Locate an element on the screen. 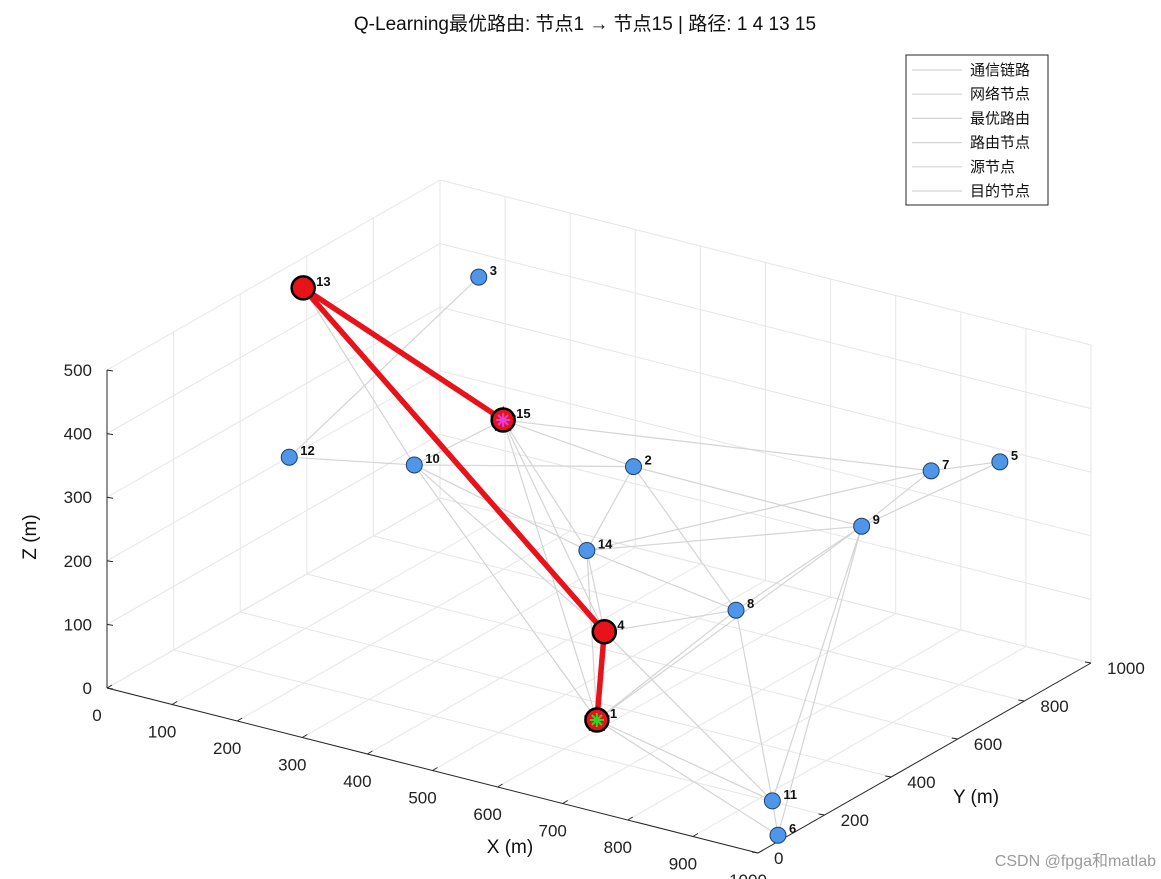  x-tick-label: 100 is located at coordinates (162, 732).